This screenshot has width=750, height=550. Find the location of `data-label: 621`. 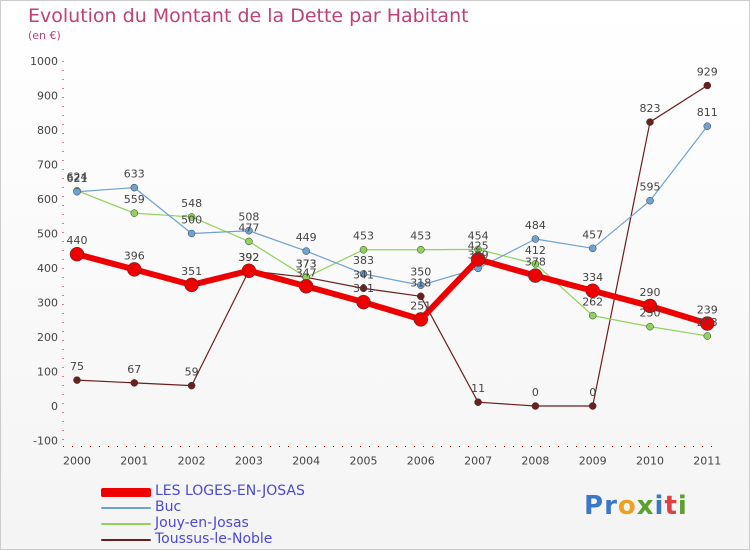

data-label: 621 is located at coordinates (77, 178).